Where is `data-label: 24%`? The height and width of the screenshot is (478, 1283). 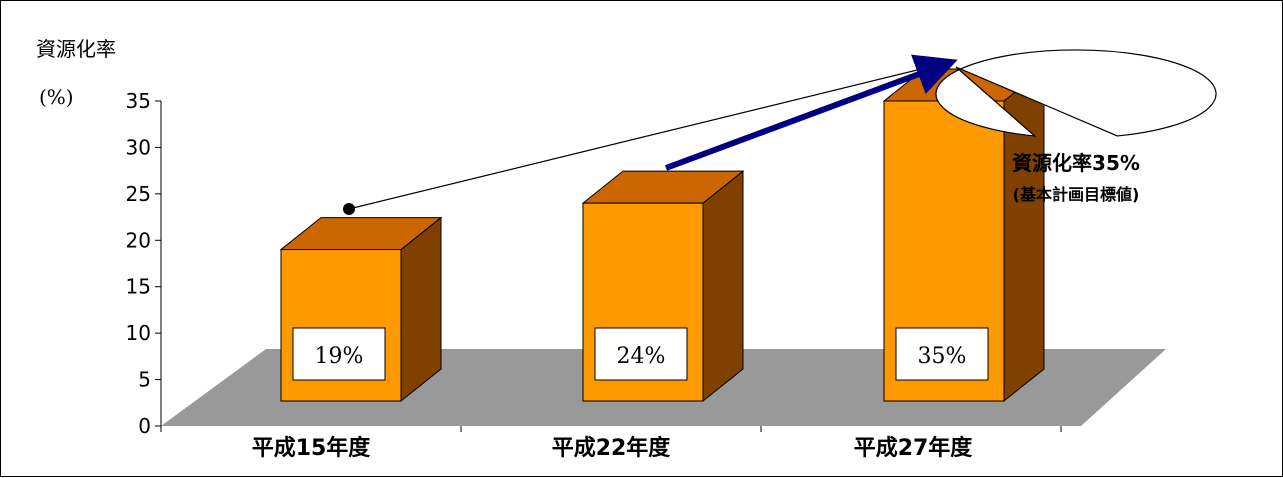
data-label: 24% is located at coordinates (641, 356).